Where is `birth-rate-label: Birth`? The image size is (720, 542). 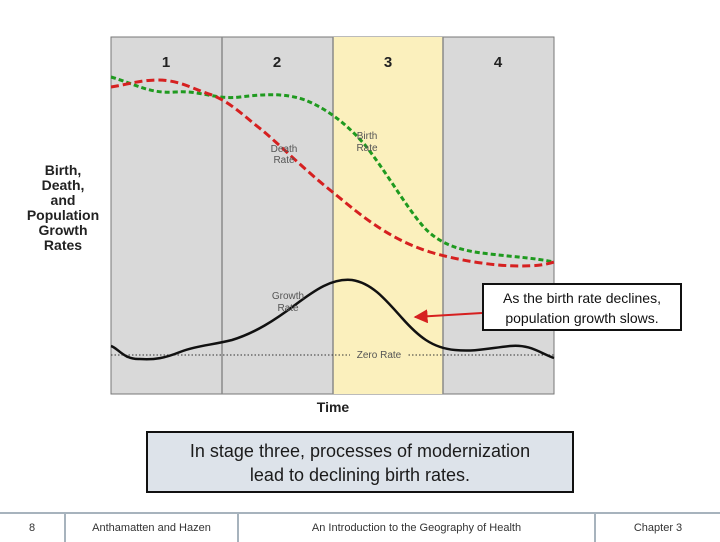
birth-rate-label: Birth is located at coordinates (367, 136).